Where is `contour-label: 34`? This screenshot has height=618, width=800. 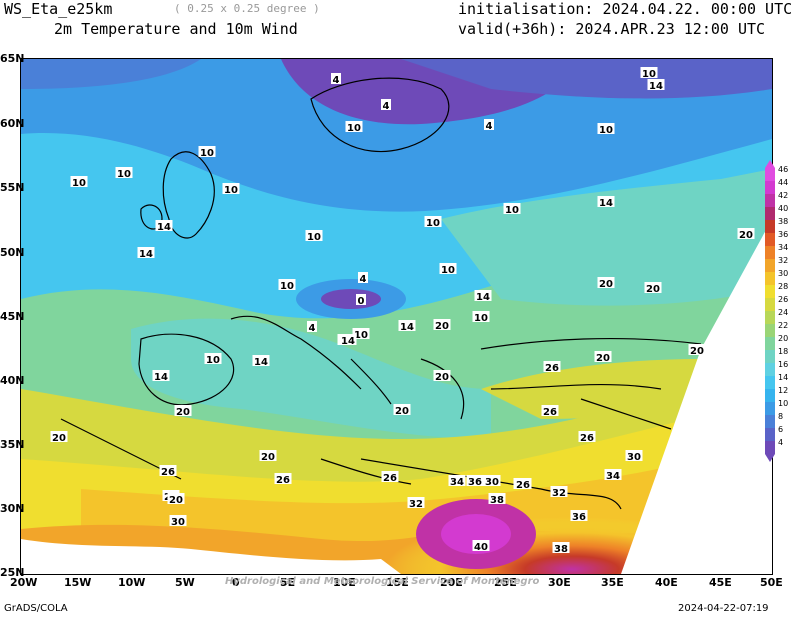
contour-label: 34 is located at coordinates (613, 475).